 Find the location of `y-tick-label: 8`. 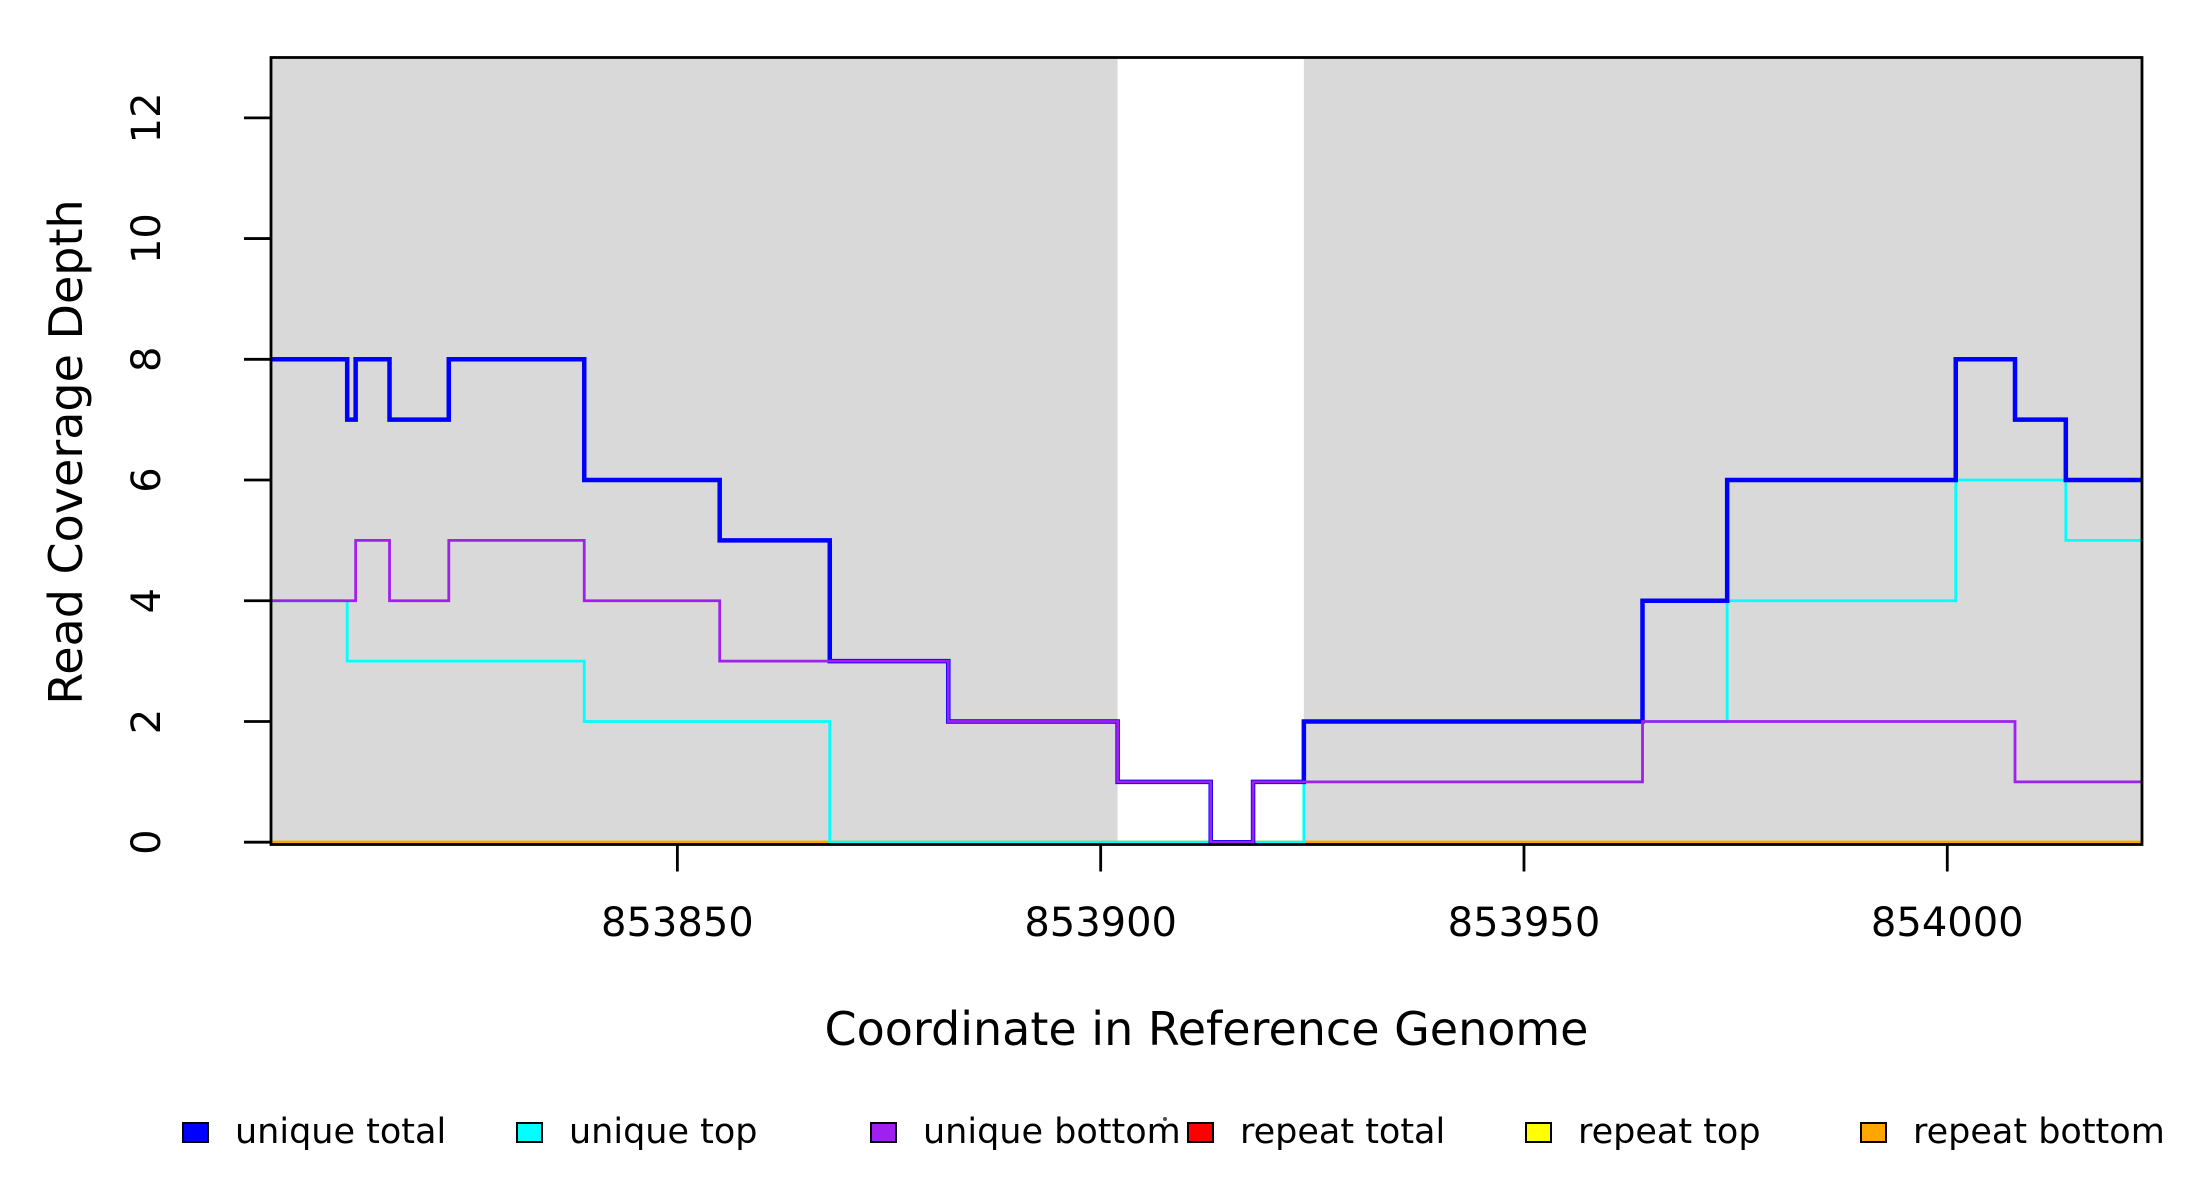

y-tick-label: 8 is located at coordinates (147, 359).